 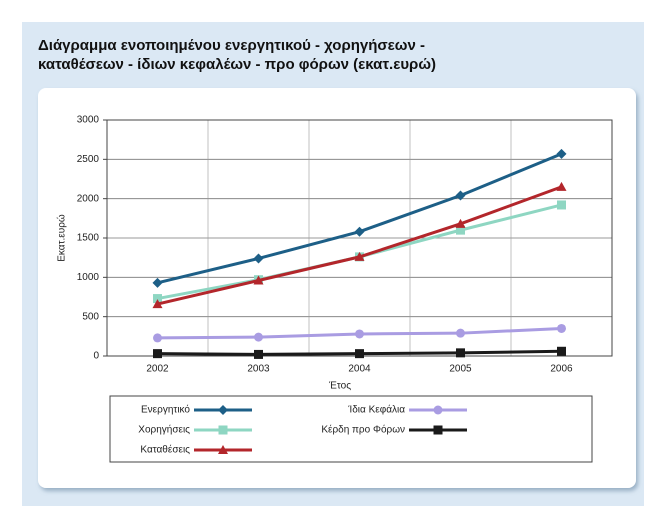 I want to click on y-tick-label: 2000, so click(x=88, y=198).